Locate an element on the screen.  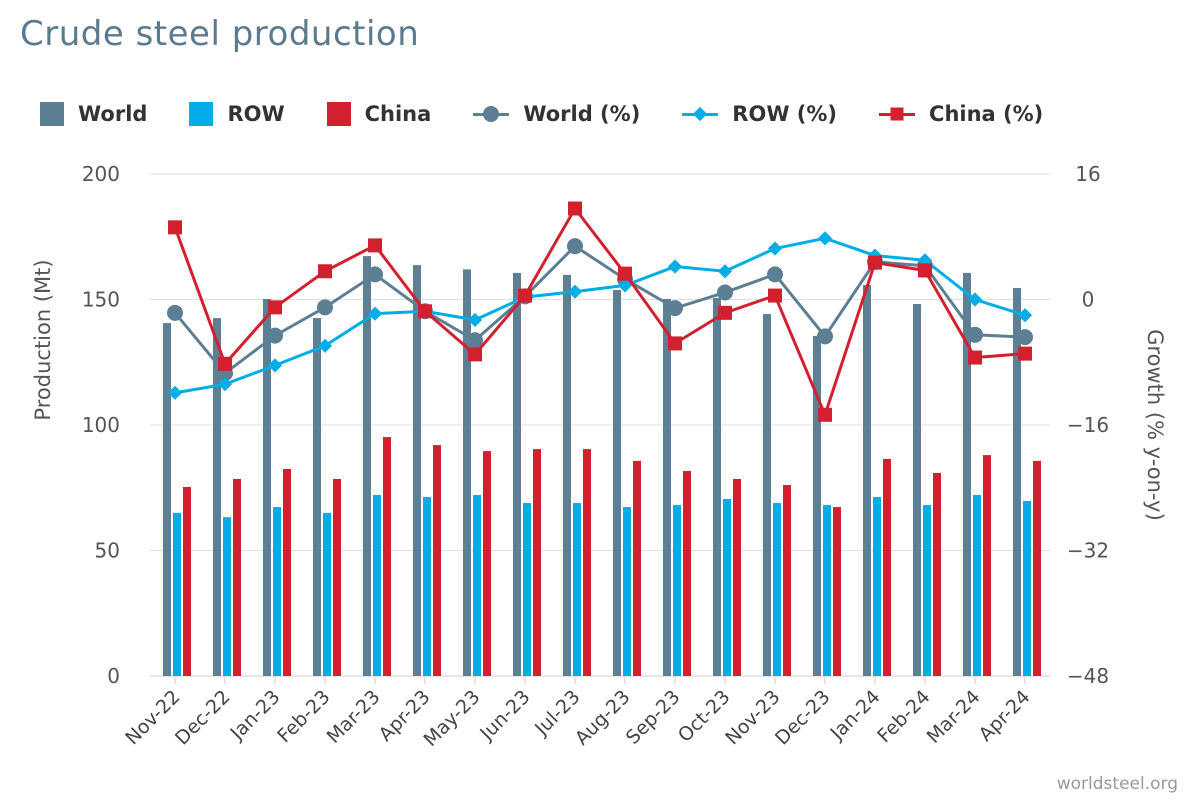
x-tick-label: Nov-23 is located at coordinates (752, 717).